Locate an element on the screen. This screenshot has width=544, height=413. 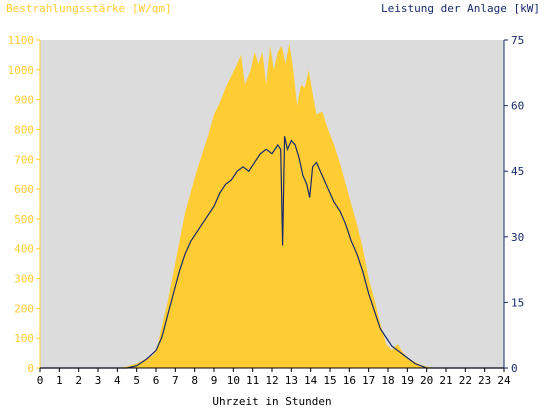
x-tick-label: 16 is located at coordinates (349, 380).